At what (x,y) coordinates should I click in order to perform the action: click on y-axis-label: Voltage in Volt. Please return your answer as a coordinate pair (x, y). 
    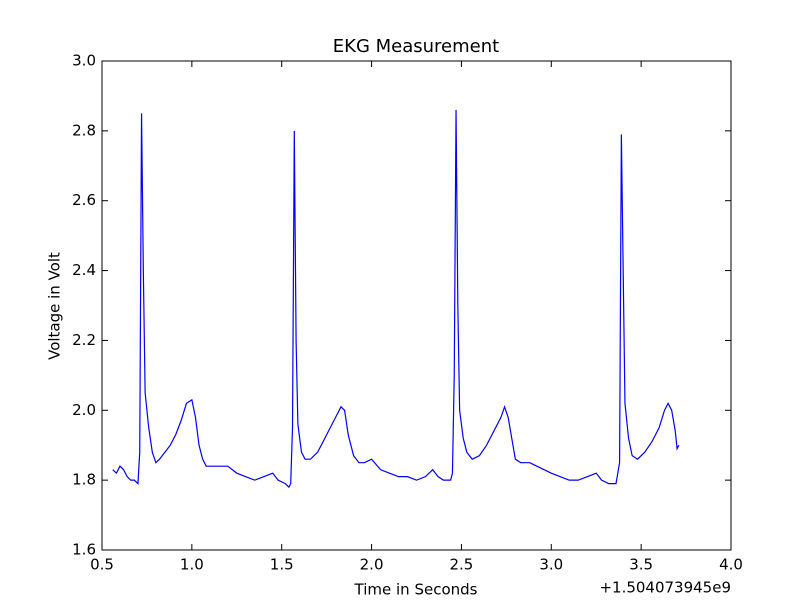
    Looking at the image, I should click on (55, 306).